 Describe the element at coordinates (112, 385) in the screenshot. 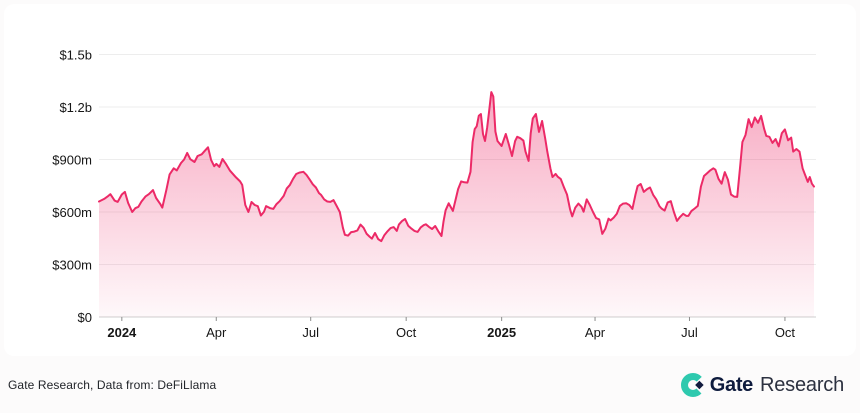

I see `source-attribution: Gate Research, Data from: DeFiLlama` at that location.